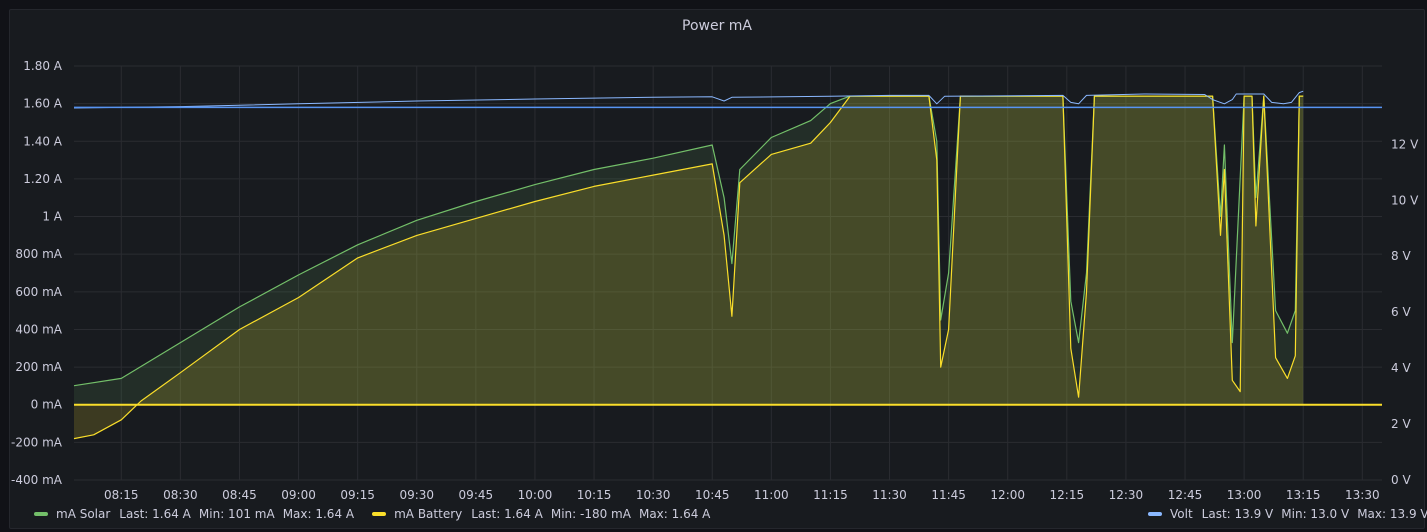  What do you see at coordinates (948, 495) in the screenshot?
I see `x-tick-label: 11:45` at bounding box center [948, 495].